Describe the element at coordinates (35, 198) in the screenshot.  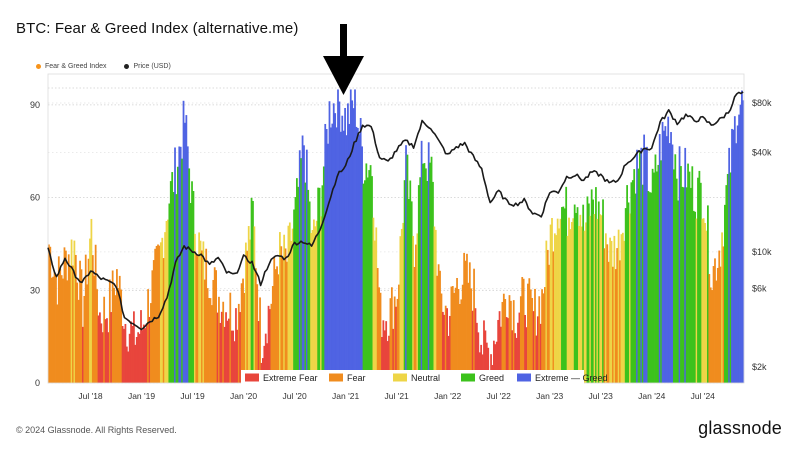
I see `y-left-tick-2: 60` at that location.